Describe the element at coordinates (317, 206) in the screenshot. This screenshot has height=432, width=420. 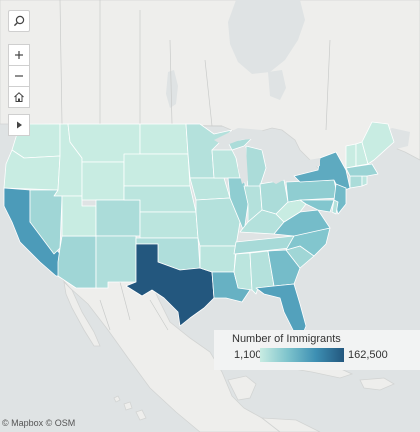
I see `state-md` at that location.